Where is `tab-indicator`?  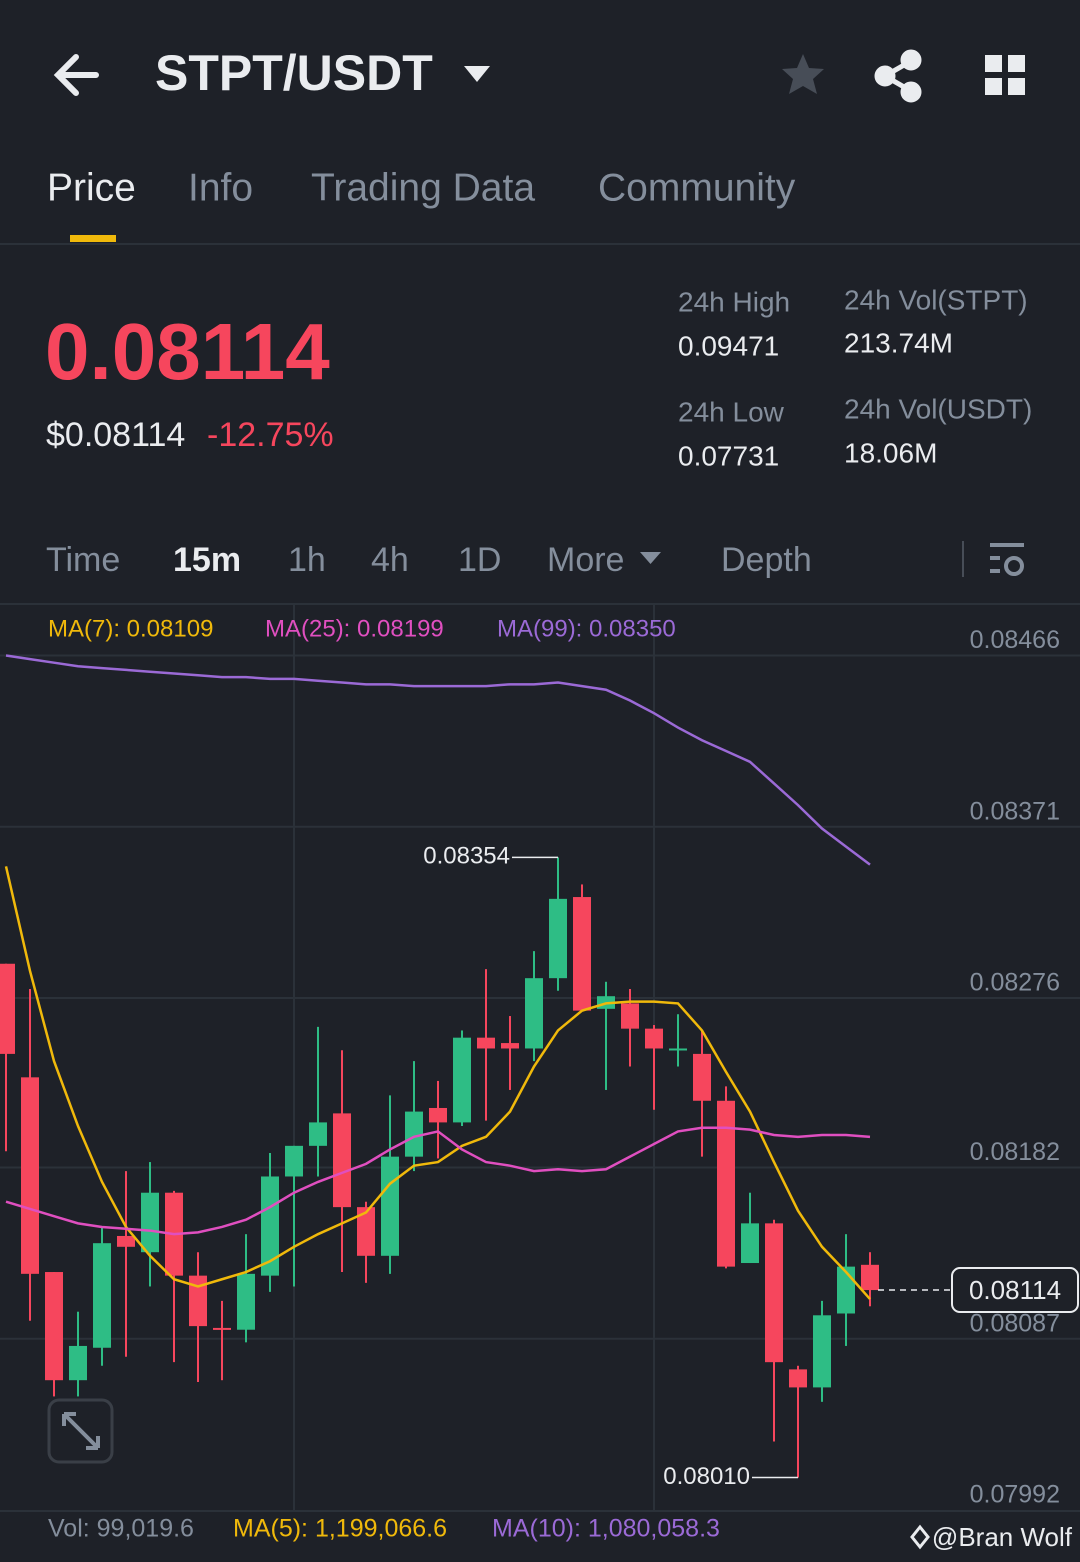 tab-indicator is located at coordinates (93, 238).